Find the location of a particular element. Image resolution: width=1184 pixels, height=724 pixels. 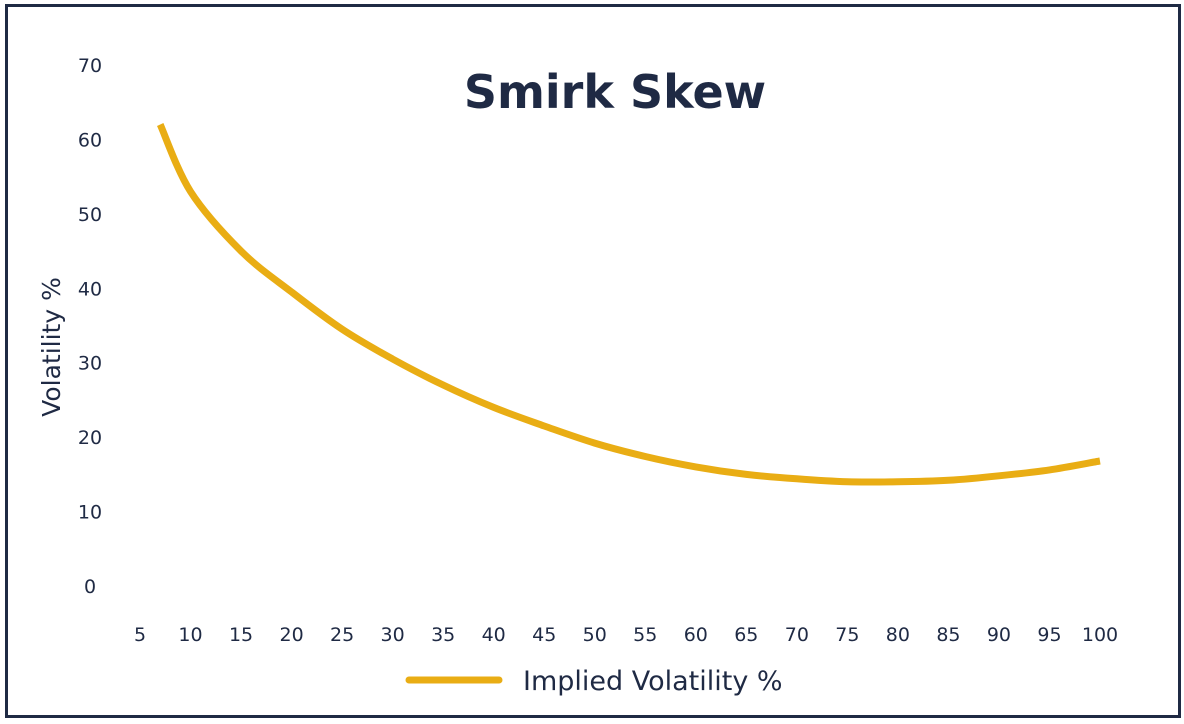

x-tick-label: 5 is located at coordinates (140, 635).